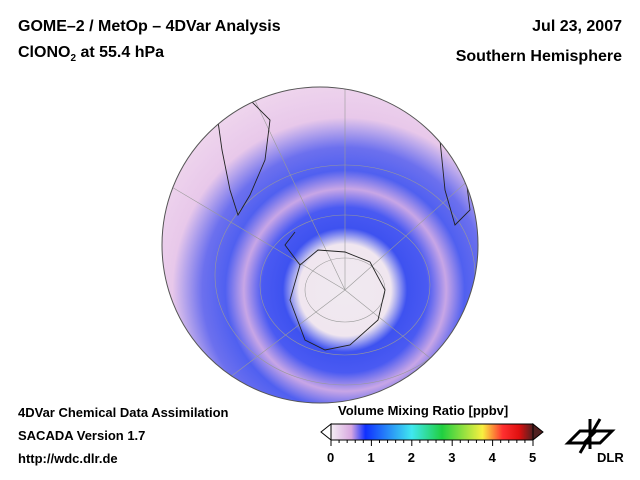  What do you see at coordinates (123, 412) in the screenshot?
I see `footer-line1: 4DVar Chemical Data Assimilation` at bounding box center [123, 412].